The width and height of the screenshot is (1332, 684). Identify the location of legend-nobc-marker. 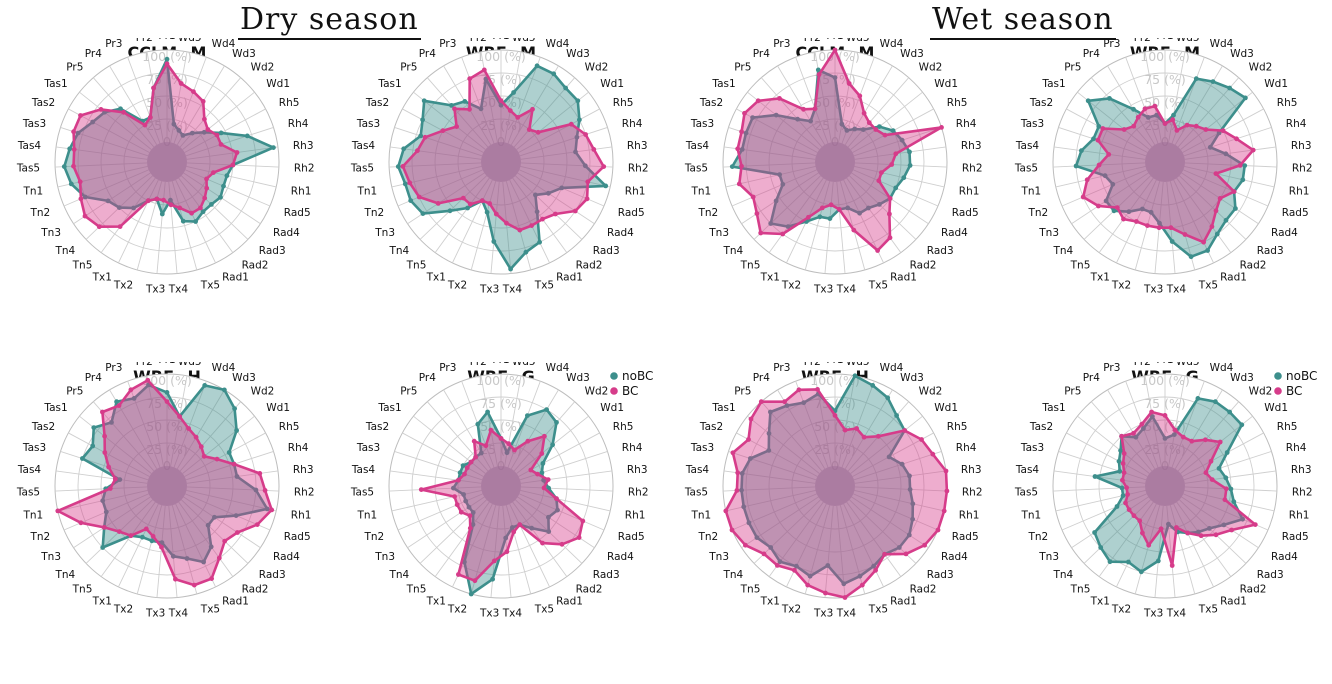
(1278, 376).